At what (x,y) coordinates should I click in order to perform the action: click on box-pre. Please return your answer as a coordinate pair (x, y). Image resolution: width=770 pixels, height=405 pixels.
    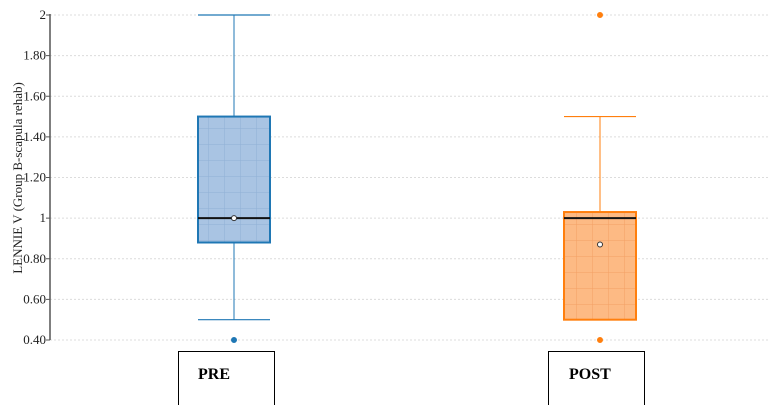
    Looking at the image, I should click on (234, 178).